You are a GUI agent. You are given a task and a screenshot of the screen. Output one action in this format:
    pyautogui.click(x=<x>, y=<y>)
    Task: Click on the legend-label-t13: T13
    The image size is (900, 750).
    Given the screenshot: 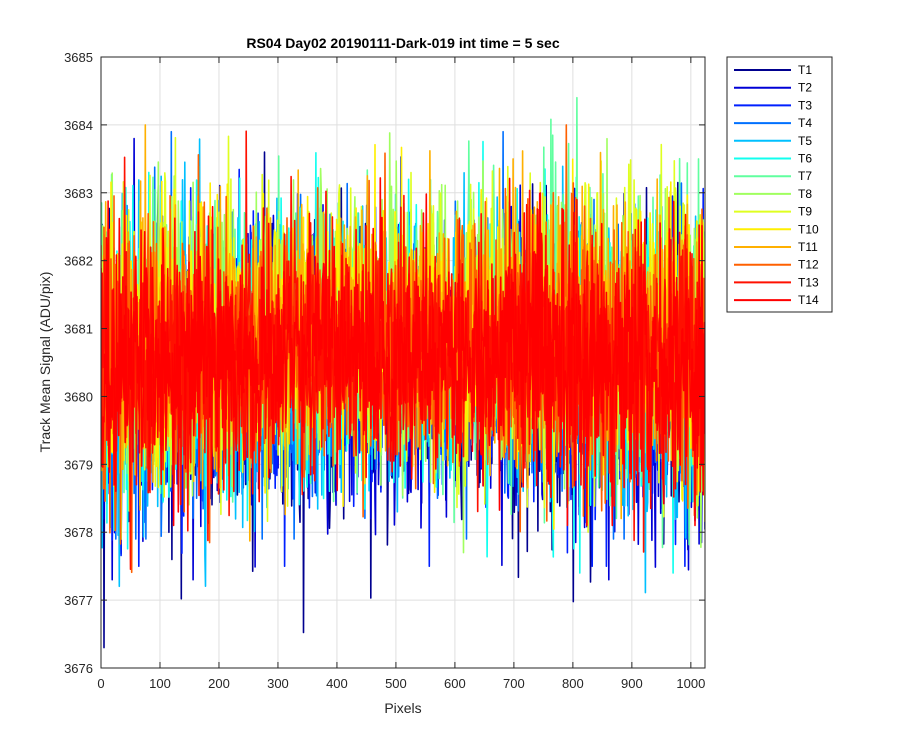 What is the action you would take?
    pyautogui.click(x=808, y=282)
    